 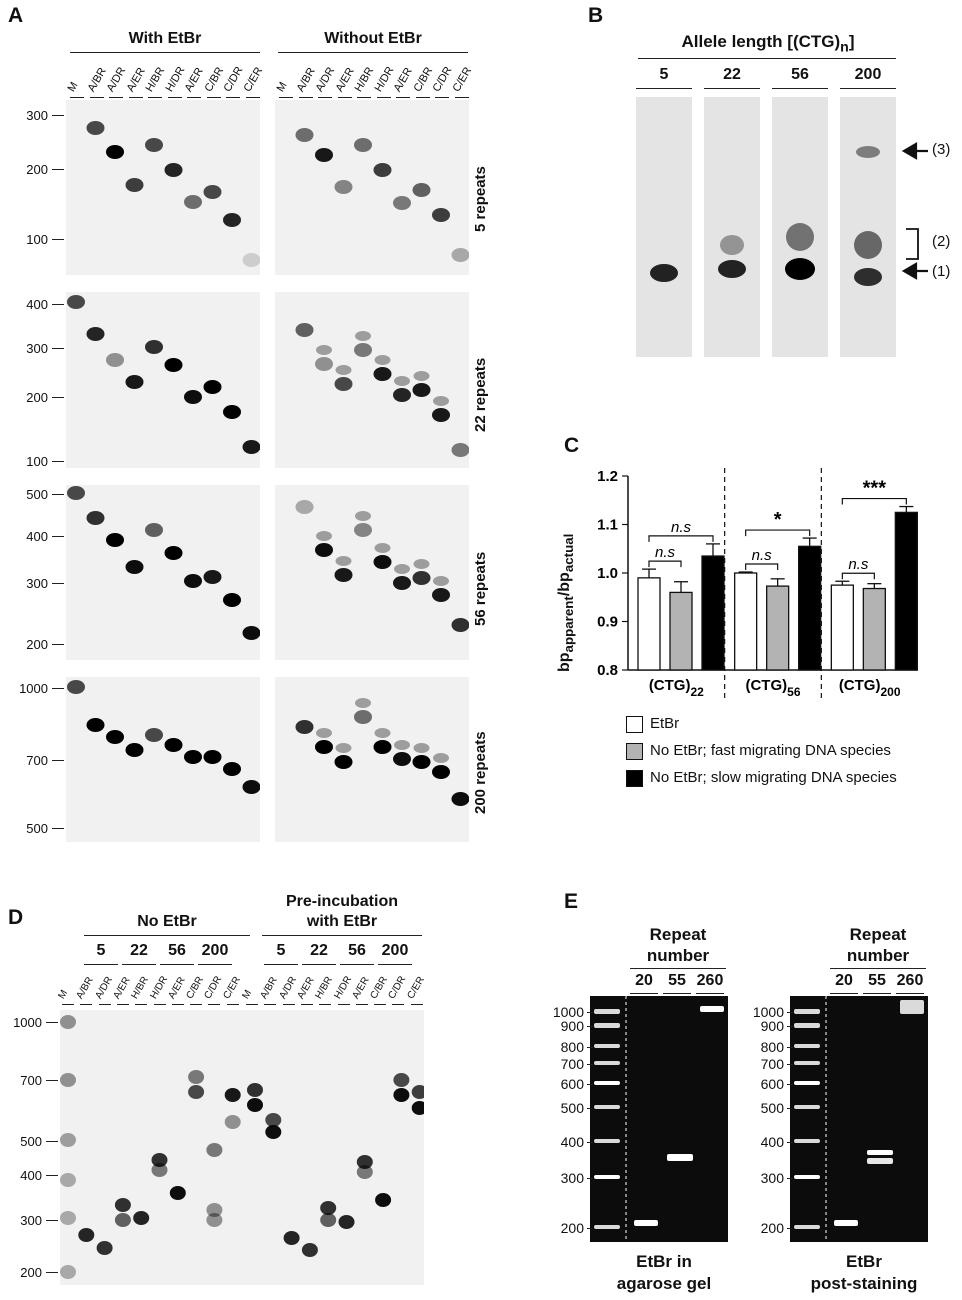 I want to click on a-row3-tick-500: 500, so click(x=37, y=494).